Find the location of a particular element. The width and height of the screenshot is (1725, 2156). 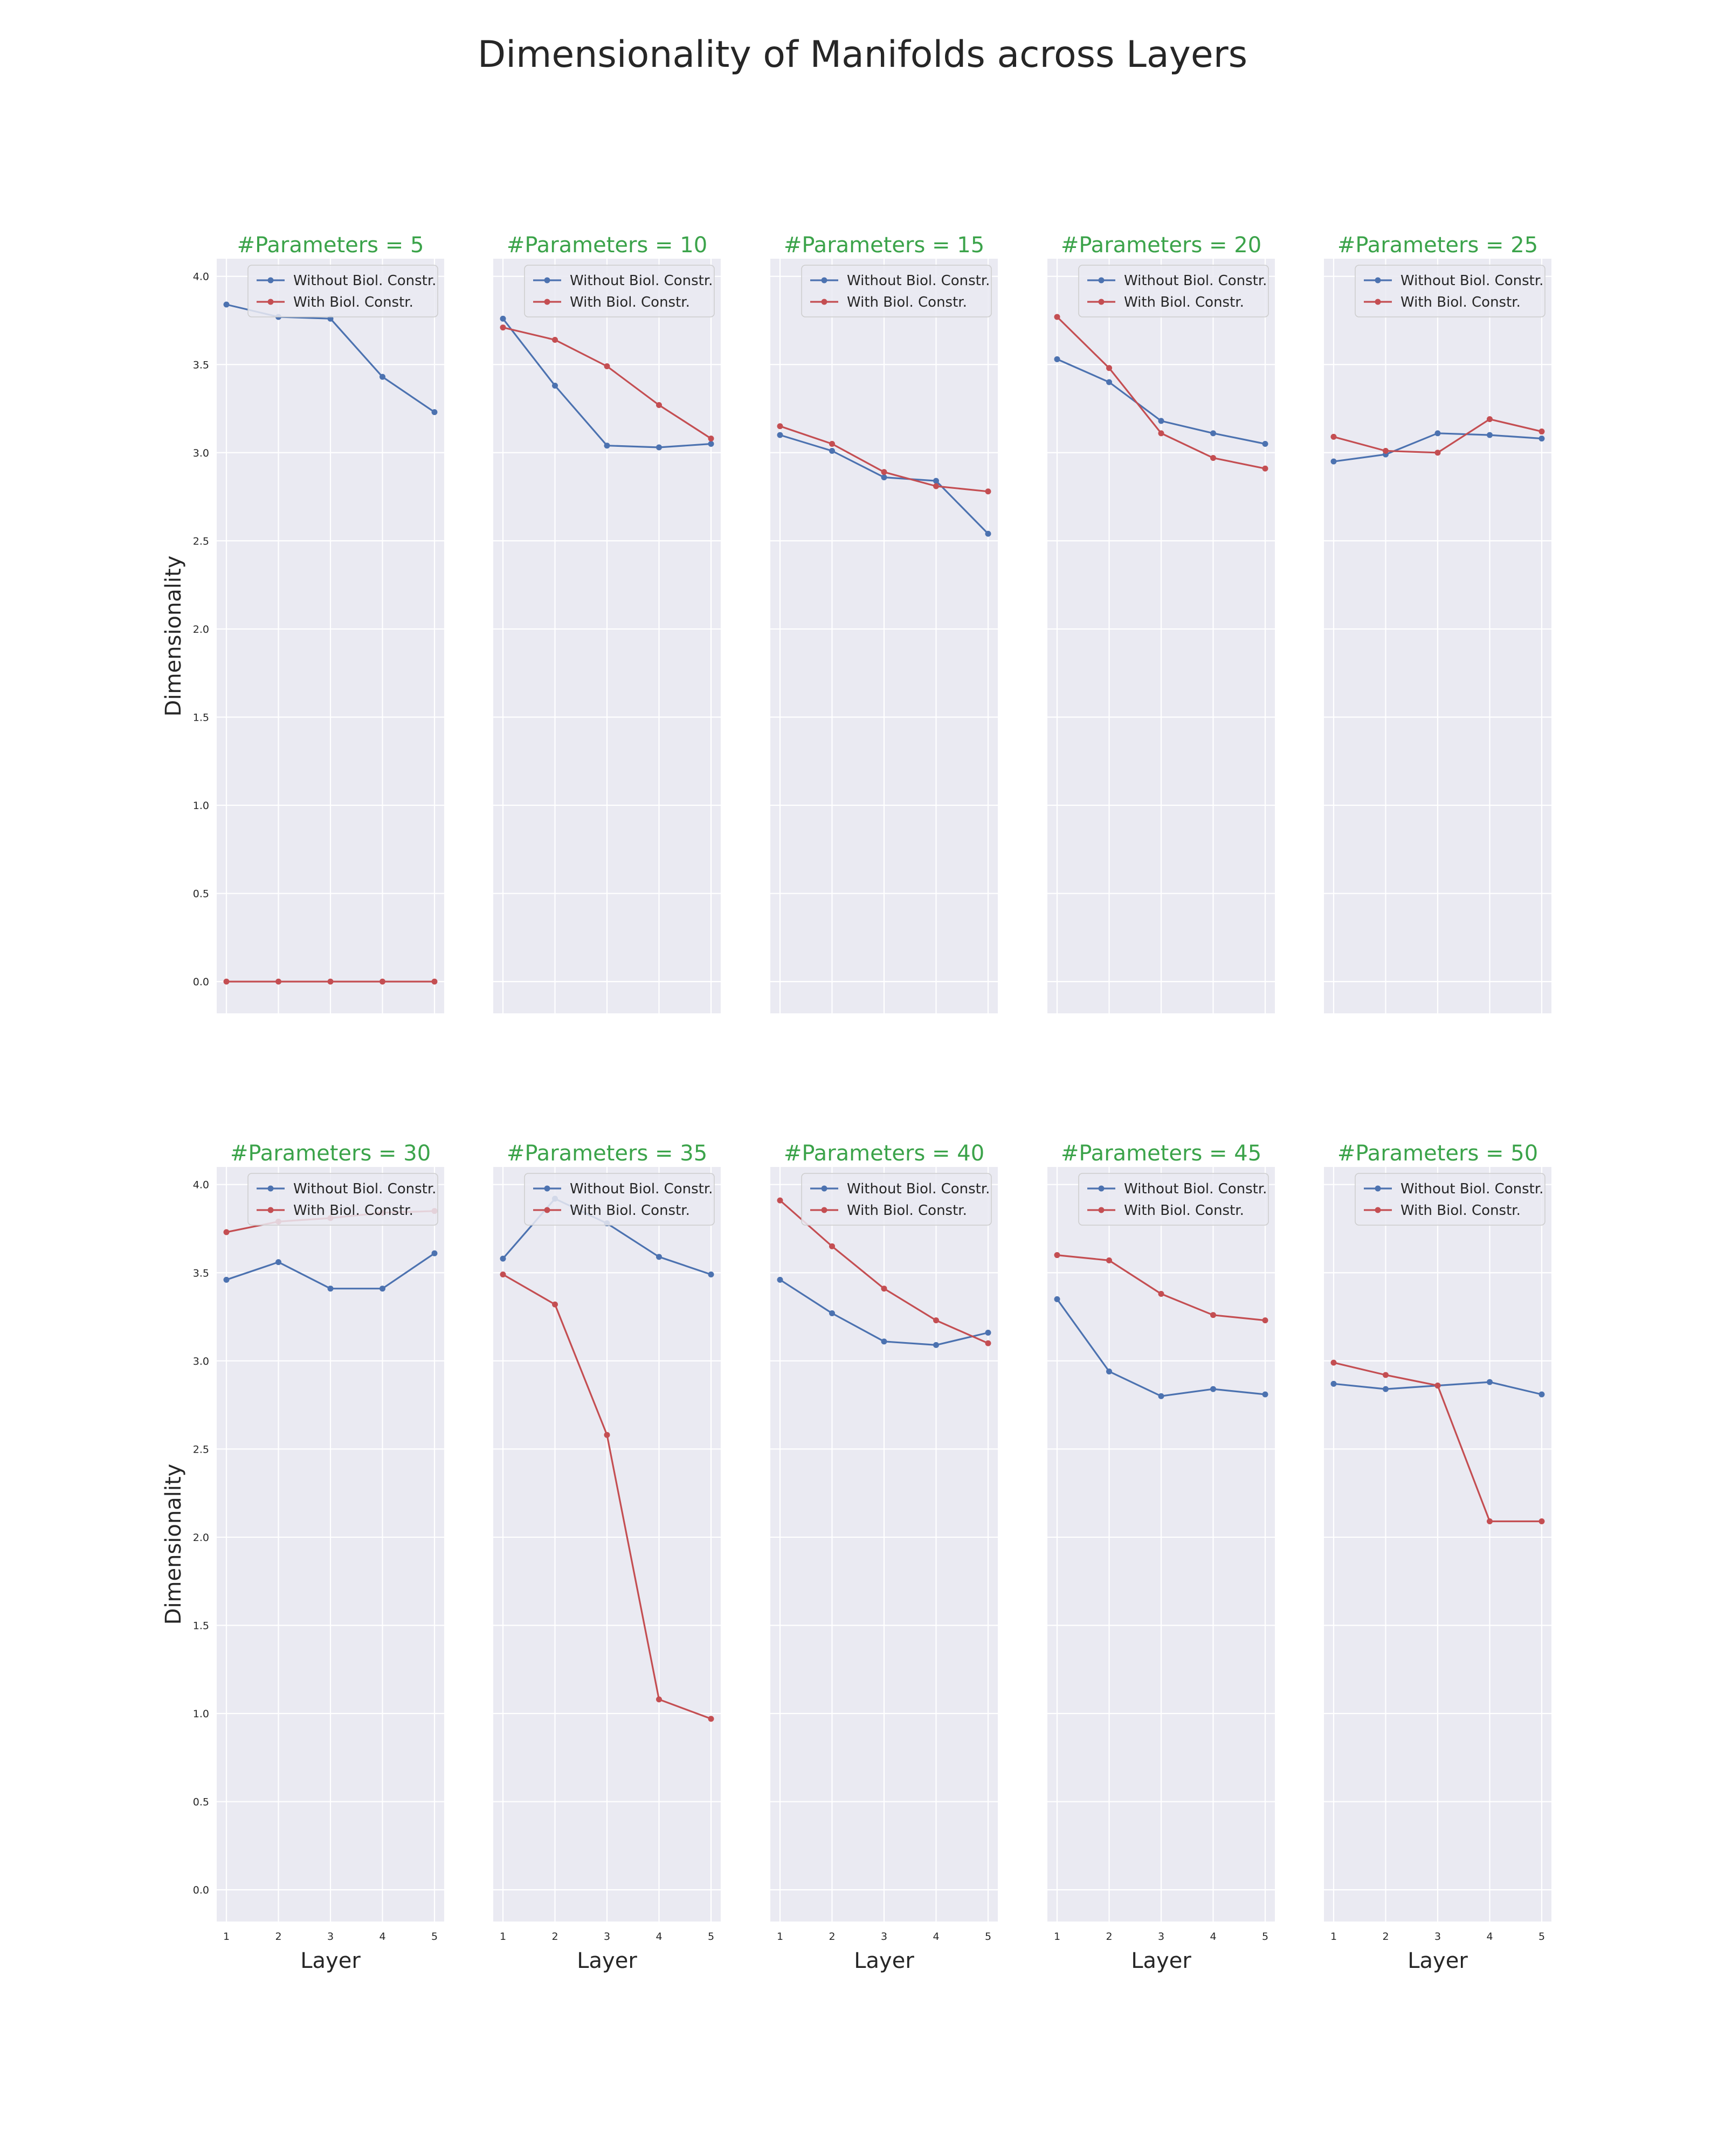

panel-1-title: #Parameters = 5 is located at coordinates (330, 245).